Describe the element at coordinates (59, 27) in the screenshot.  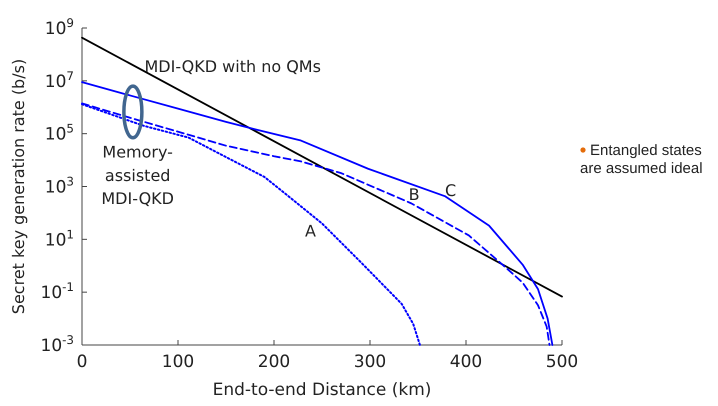
I see `y-tick-label: 10$^{9}$` at that location.